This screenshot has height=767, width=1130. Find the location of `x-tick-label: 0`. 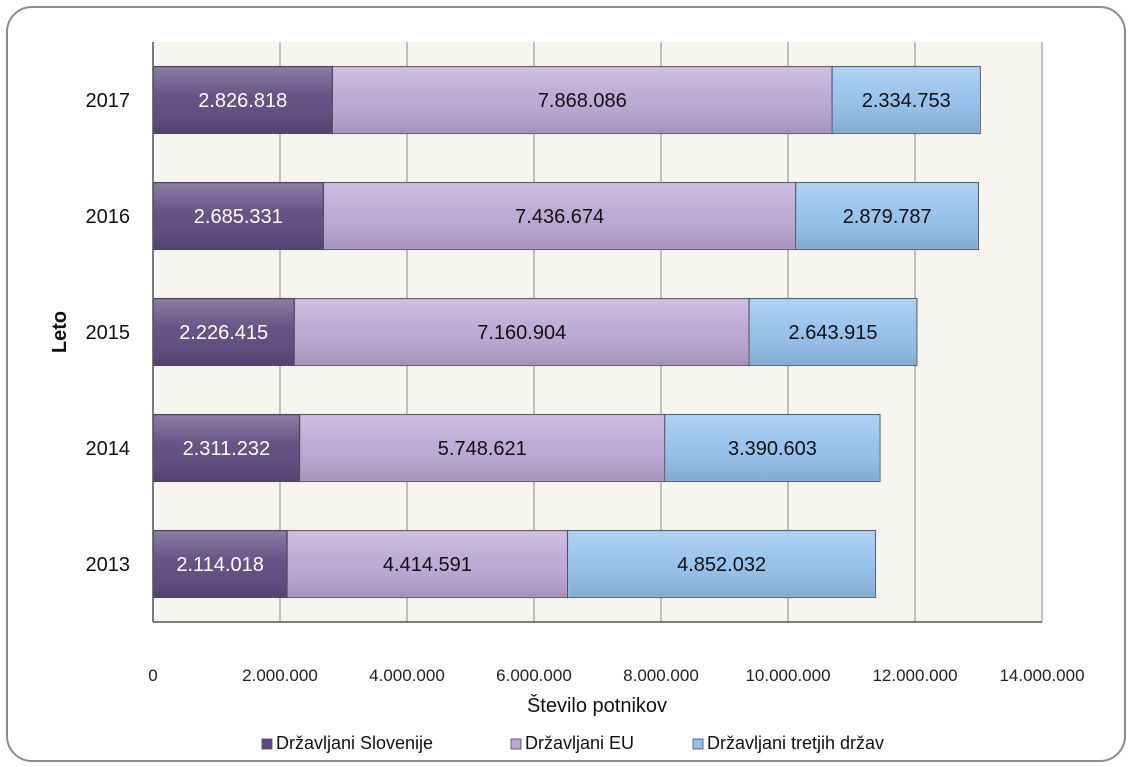

x-tick-label: 0 is located at coordinates (152, 675).